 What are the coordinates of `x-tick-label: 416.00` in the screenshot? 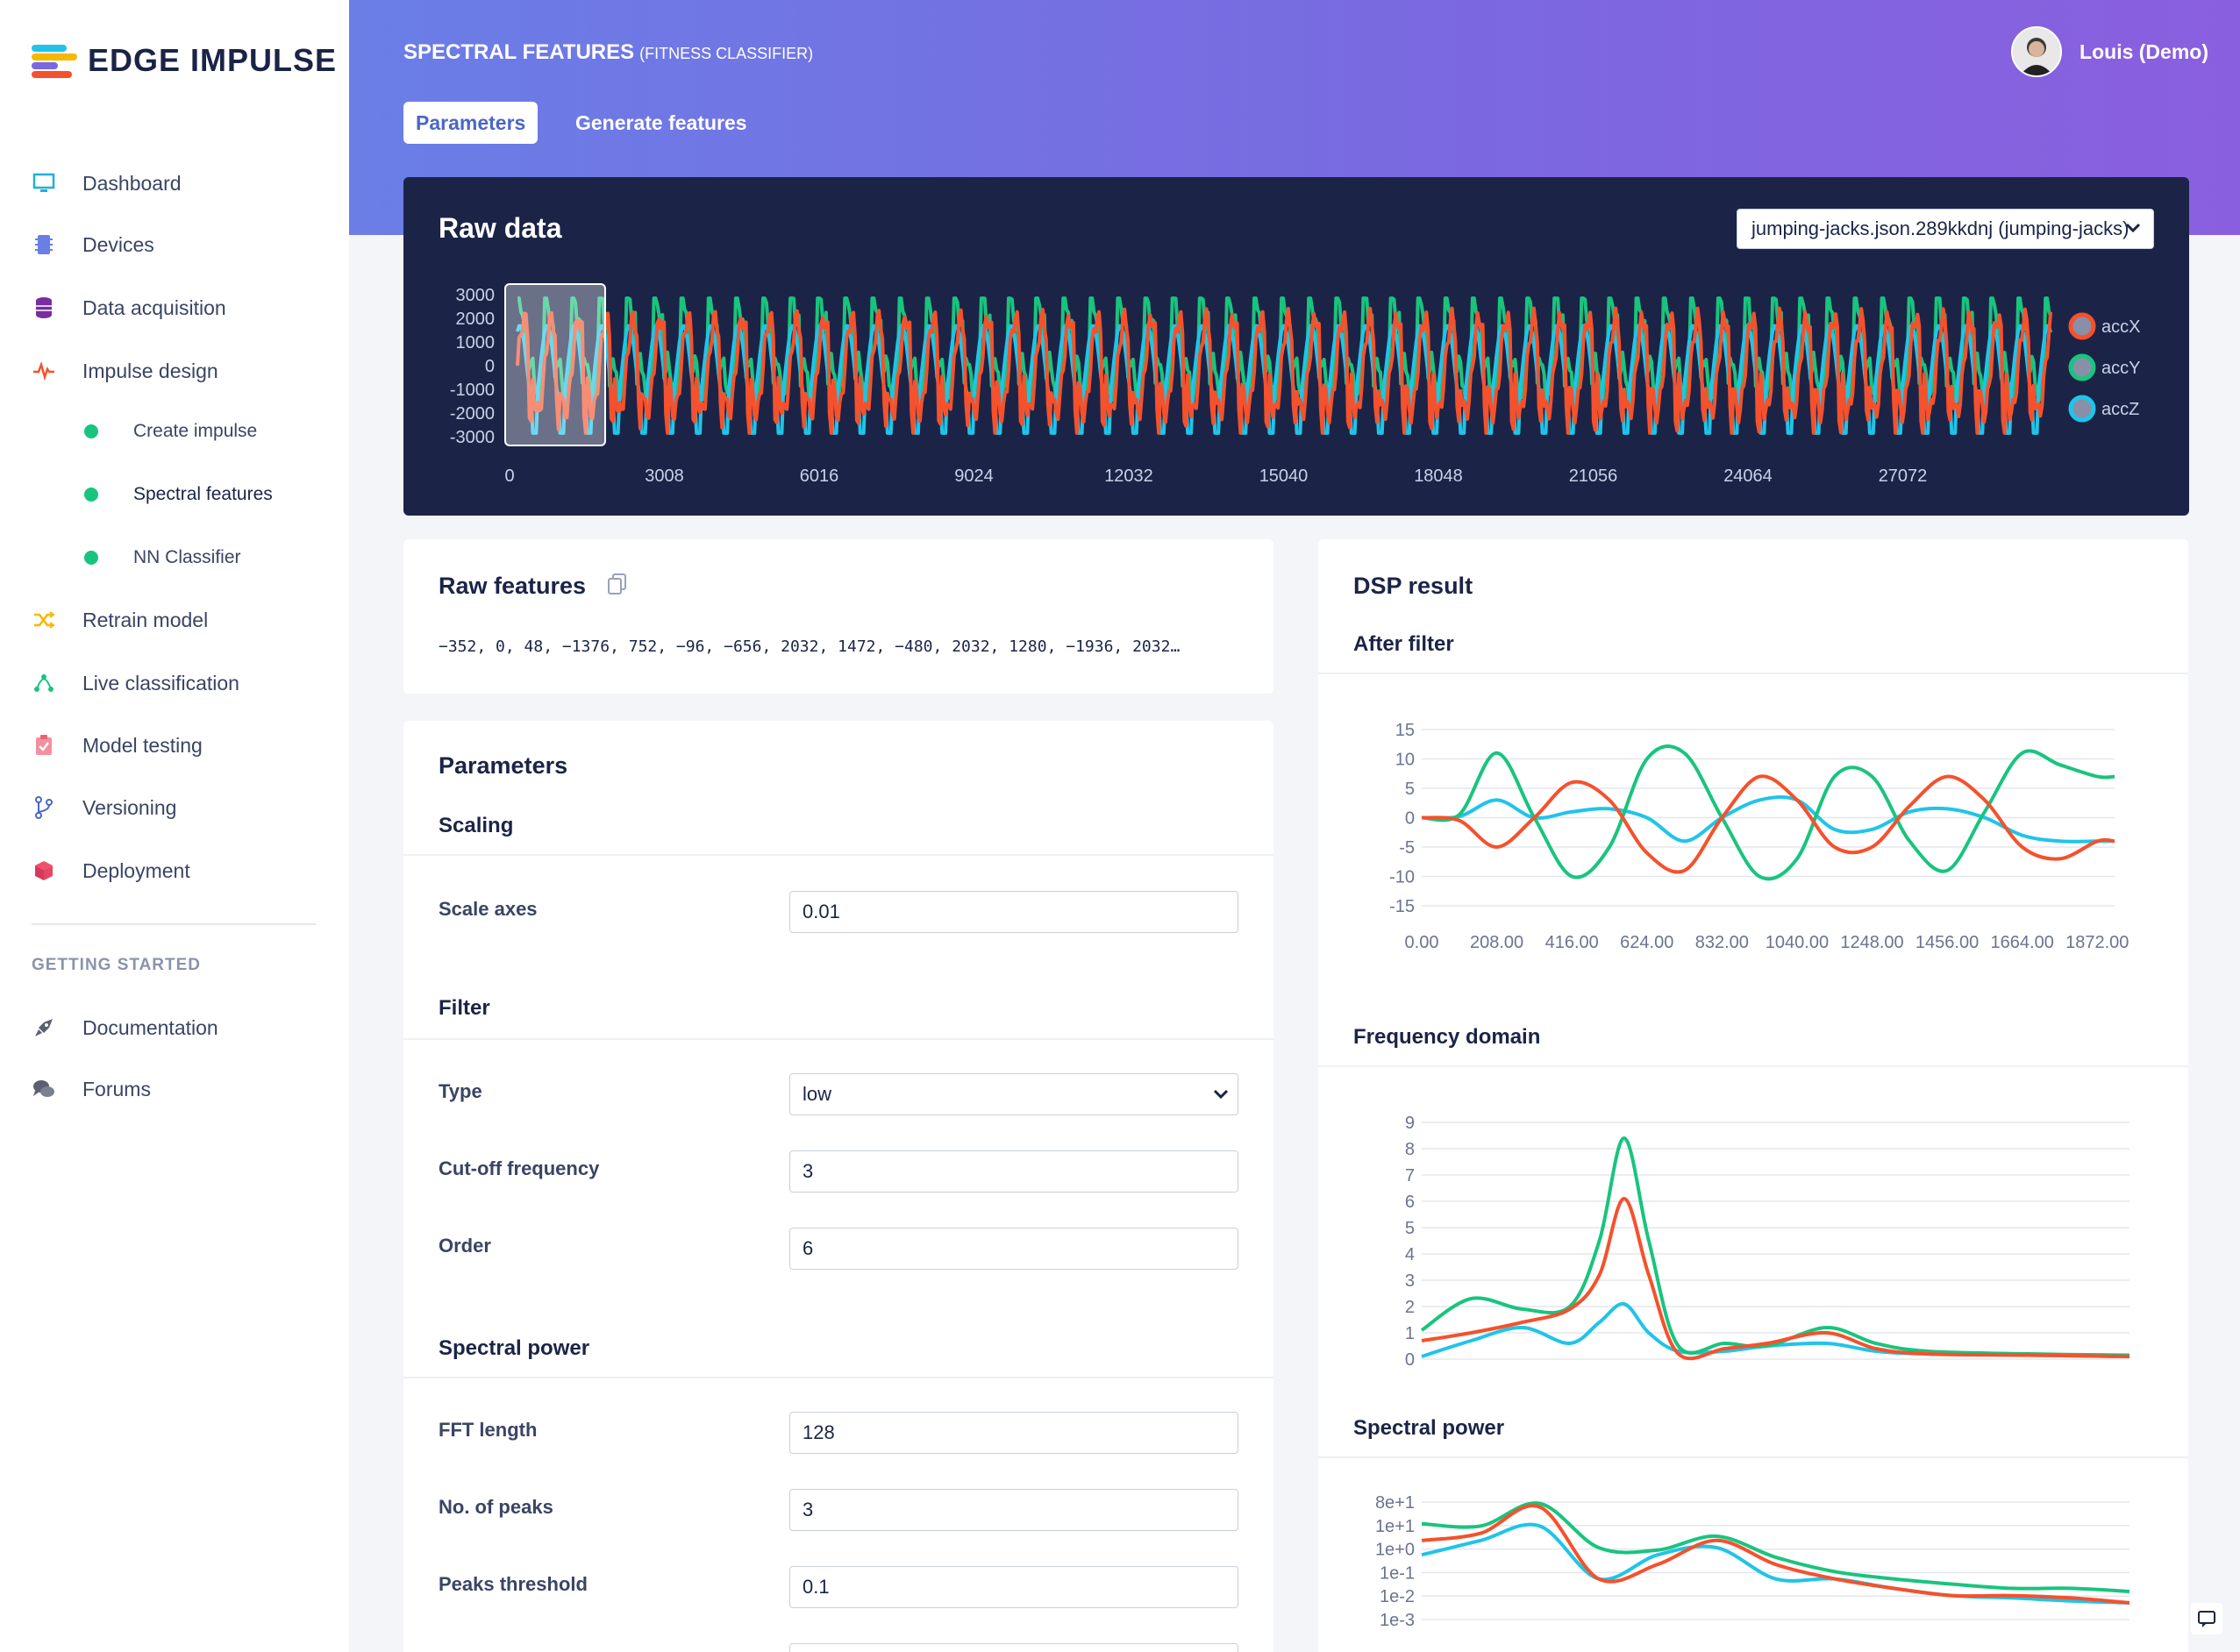 It's located at (1572, 942).